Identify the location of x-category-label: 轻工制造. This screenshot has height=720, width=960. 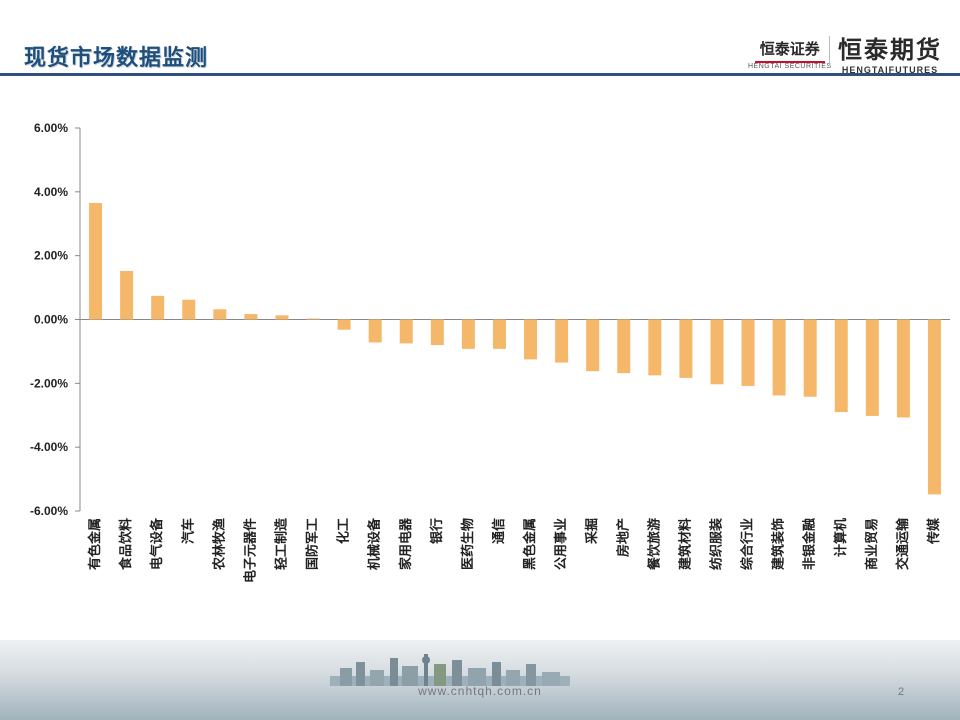
(281, 543).